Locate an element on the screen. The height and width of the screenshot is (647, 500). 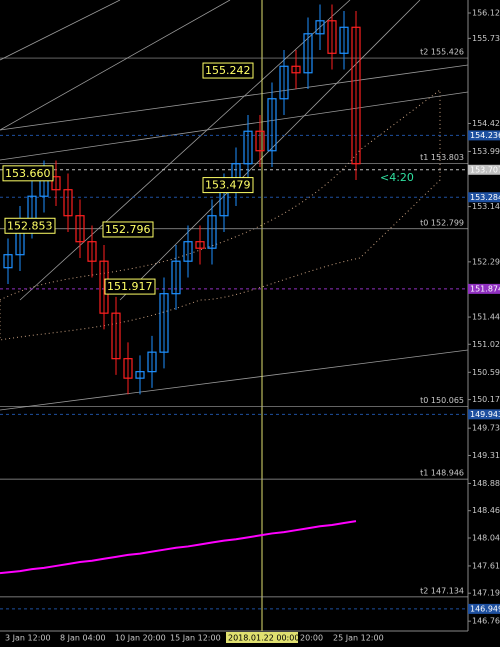
y-tick-label: 156.120 is located at coordinates (486, 12).